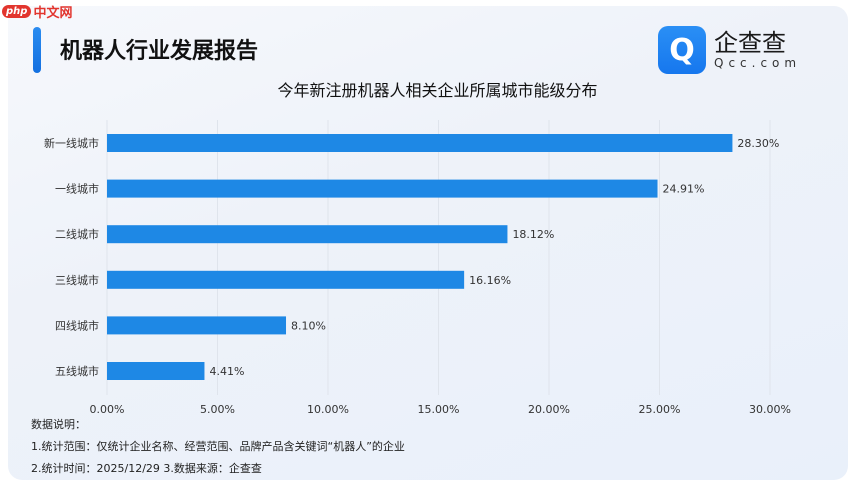 The image size is (855, 488). Describe the element at coordinates (77, 234) in the screenshot. I see `y-category-label: 二线城市` at that location.